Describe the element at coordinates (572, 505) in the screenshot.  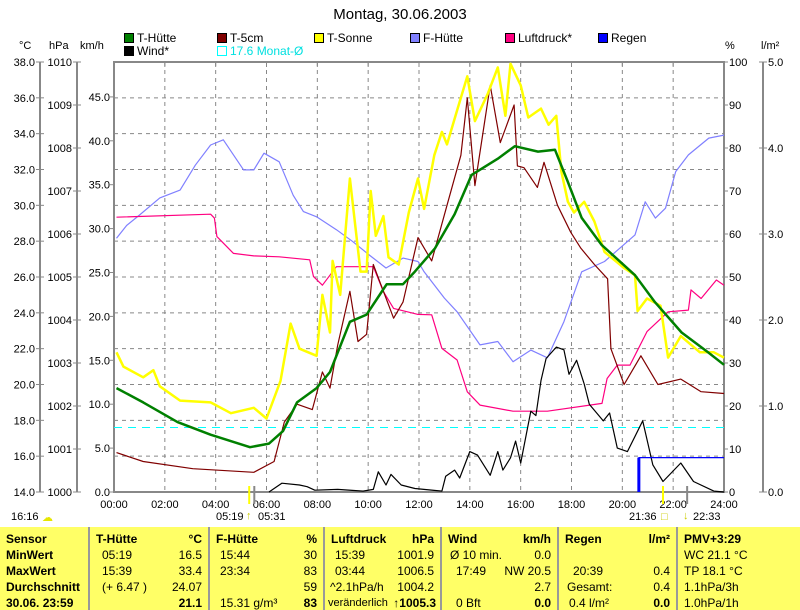
I see `x-tick-label: 18:00` at that location.